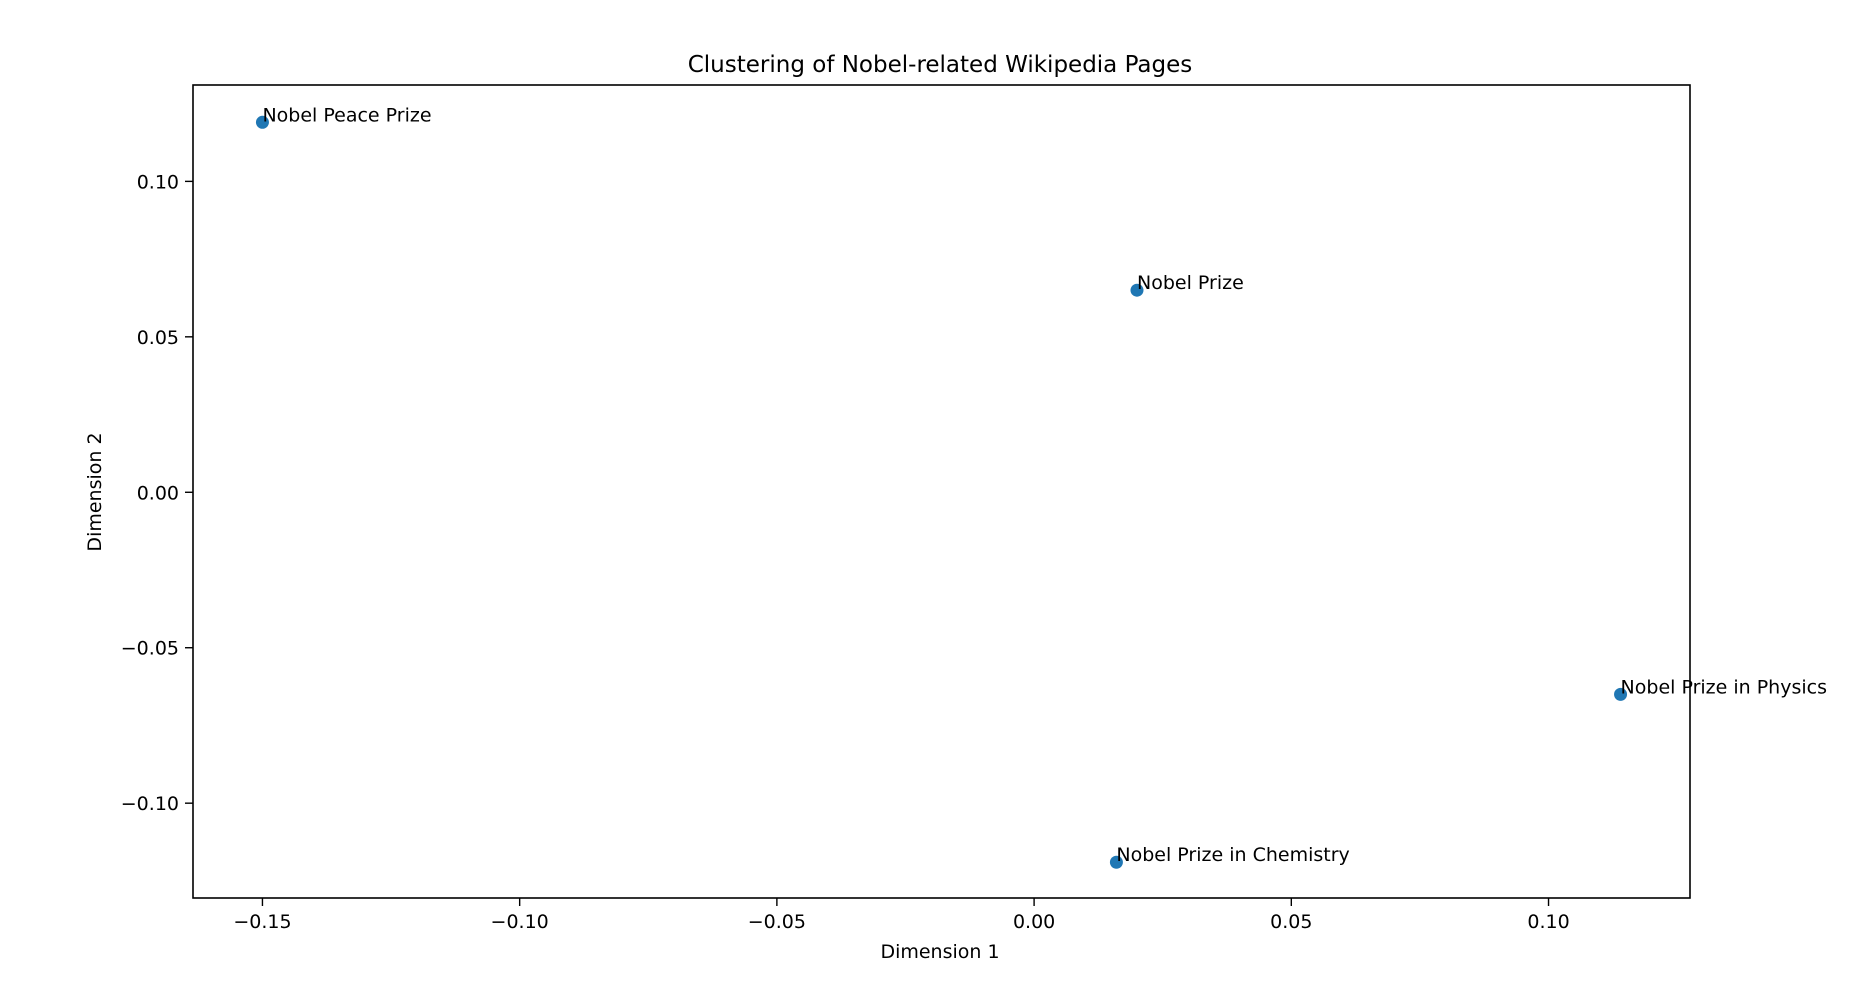 The image size is (1855, 983). I want to click on y-axis-label: Dimension 2, so click(95, 491).